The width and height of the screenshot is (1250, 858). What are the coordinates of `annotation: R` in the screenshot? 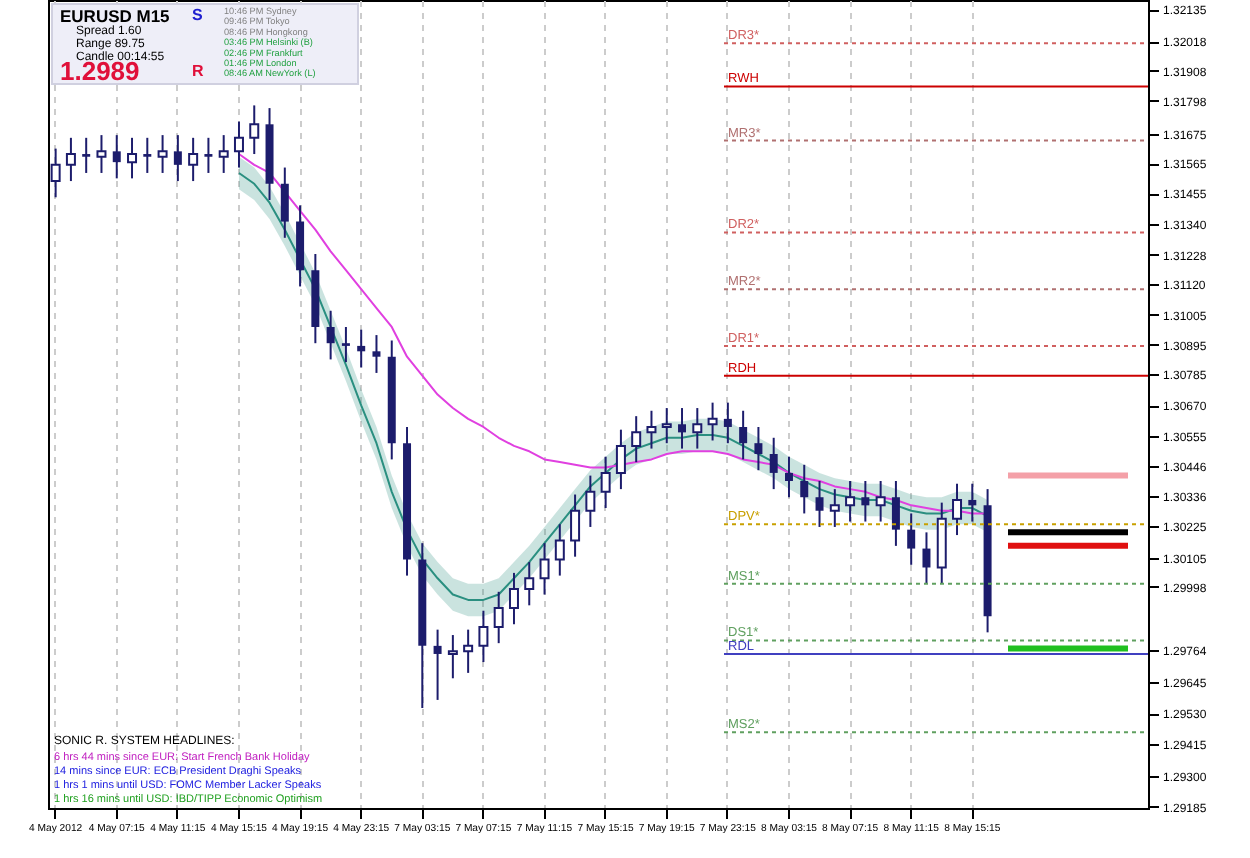 It's located at (198, 71).